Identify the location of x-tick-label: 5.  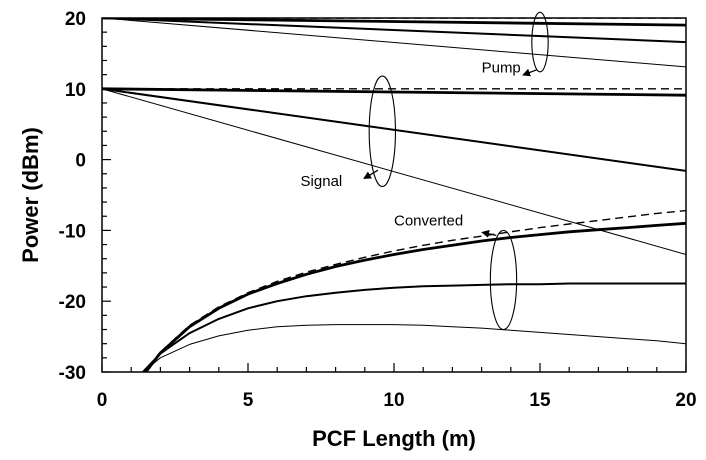
(248, 400).